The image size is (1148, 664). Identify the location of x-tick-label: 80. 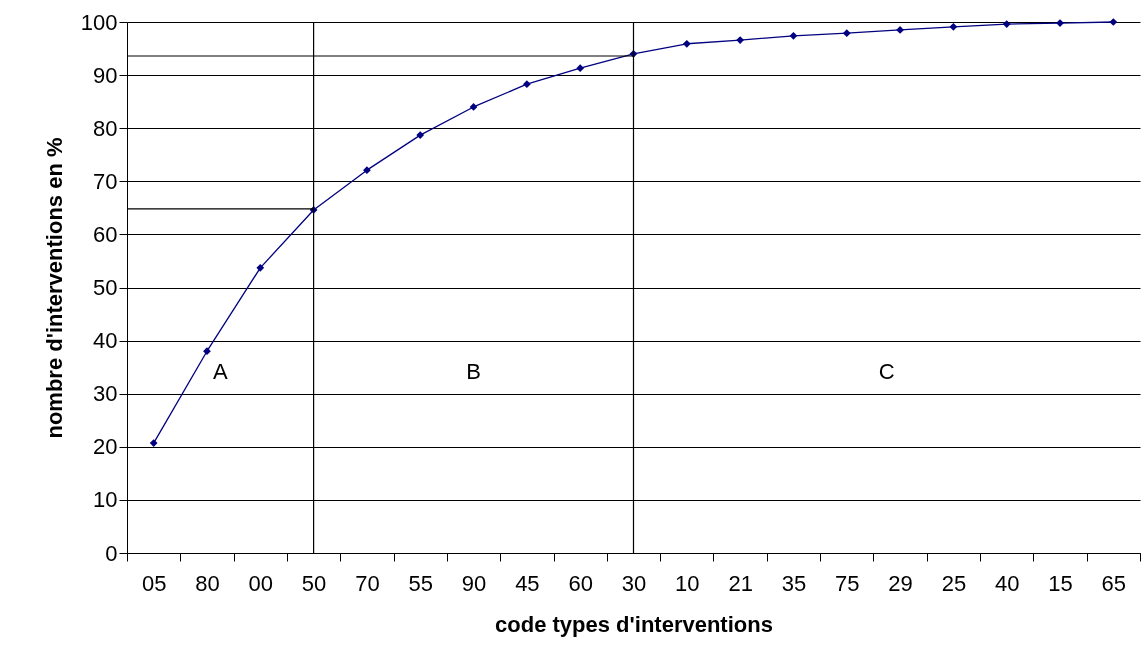
(207, 583).